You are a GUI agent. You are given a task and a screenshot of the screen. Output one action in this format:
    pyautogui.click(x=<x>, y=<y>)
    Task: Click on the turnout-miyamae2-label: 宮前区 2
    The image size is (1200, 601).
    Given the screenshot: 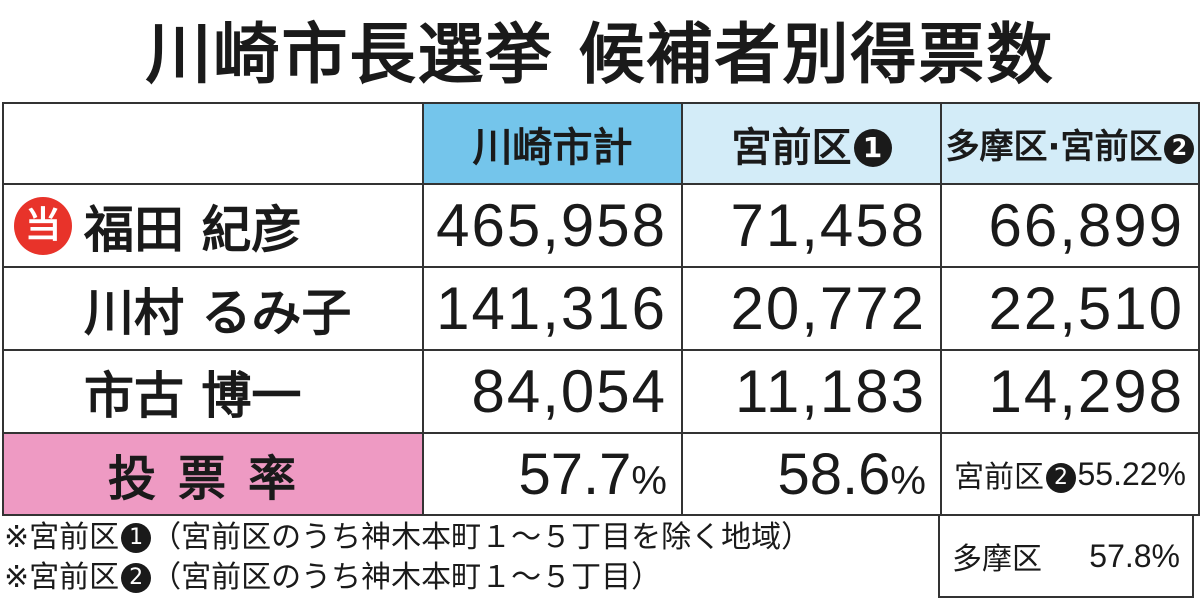 What is the action you would take?
    pyautogui.click(x=1015, y=474)
    